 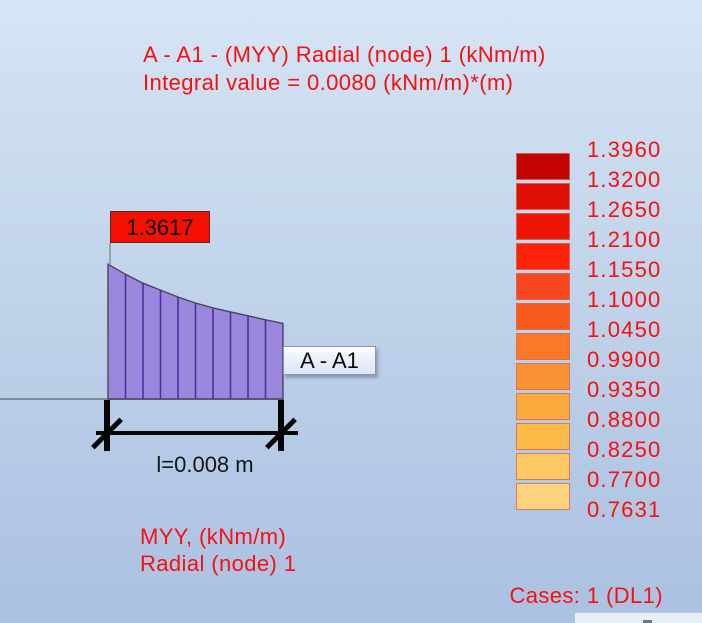 What do you see at coordinates (624, 419) in the screenshot?
I see `legend-value-label: 0.8800` at bounding box center [624, 419].